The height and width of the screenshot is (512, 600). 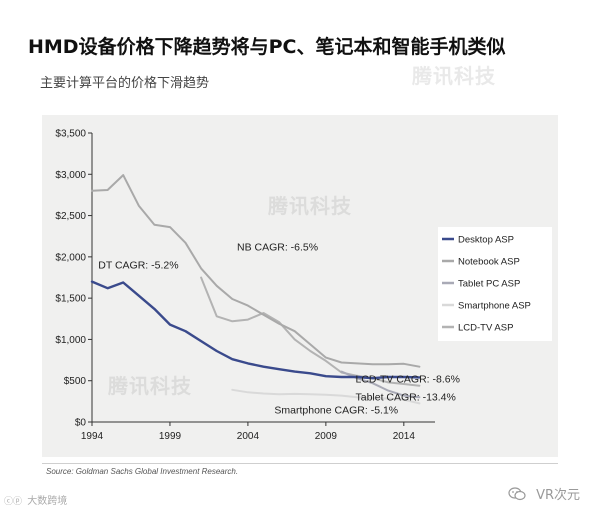 What do you see at coordinates (558, 495) in the screenshot?
I see `footer-right-text: VR次元` at bounding box center [558, 495].